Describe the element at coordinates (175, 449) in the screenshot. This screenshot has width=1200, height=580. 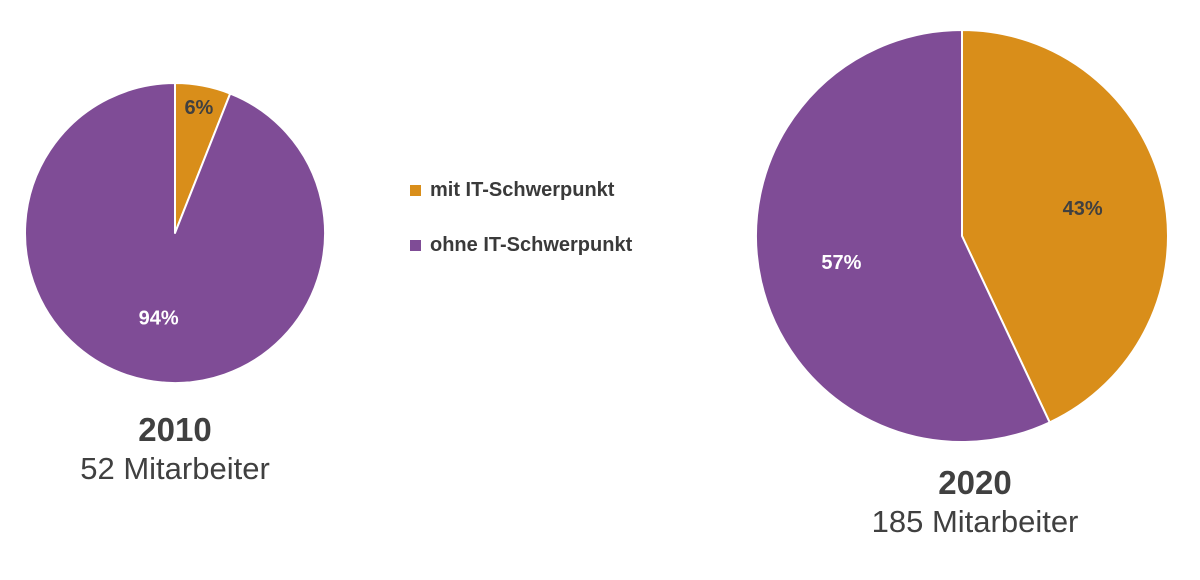
I see `caption-2010: 2010 52 Mitarbeiter` at that location.